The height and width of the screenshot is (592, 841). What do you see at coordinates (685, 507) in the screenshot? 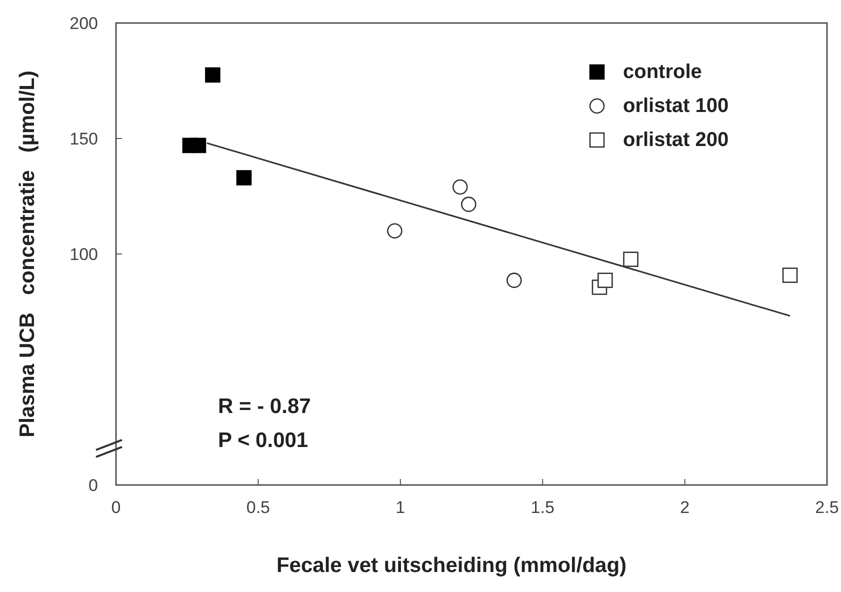
I see `x-tick-label: 2` at bounding box center [685, 507].